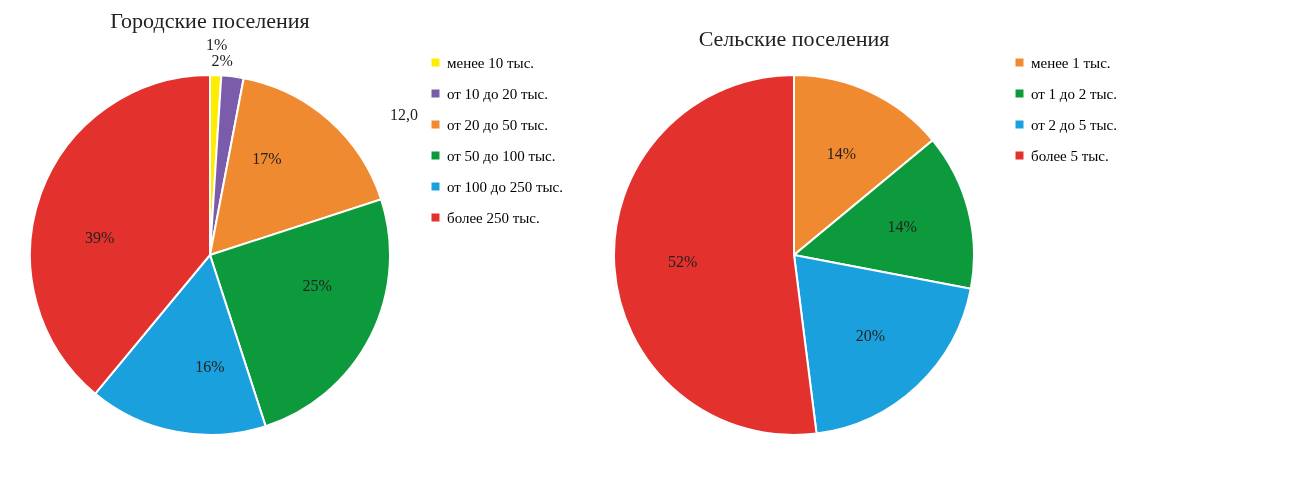 This screenshot has width=1300, height=489. I want to click on data-label: 39%, so click(100, 237).